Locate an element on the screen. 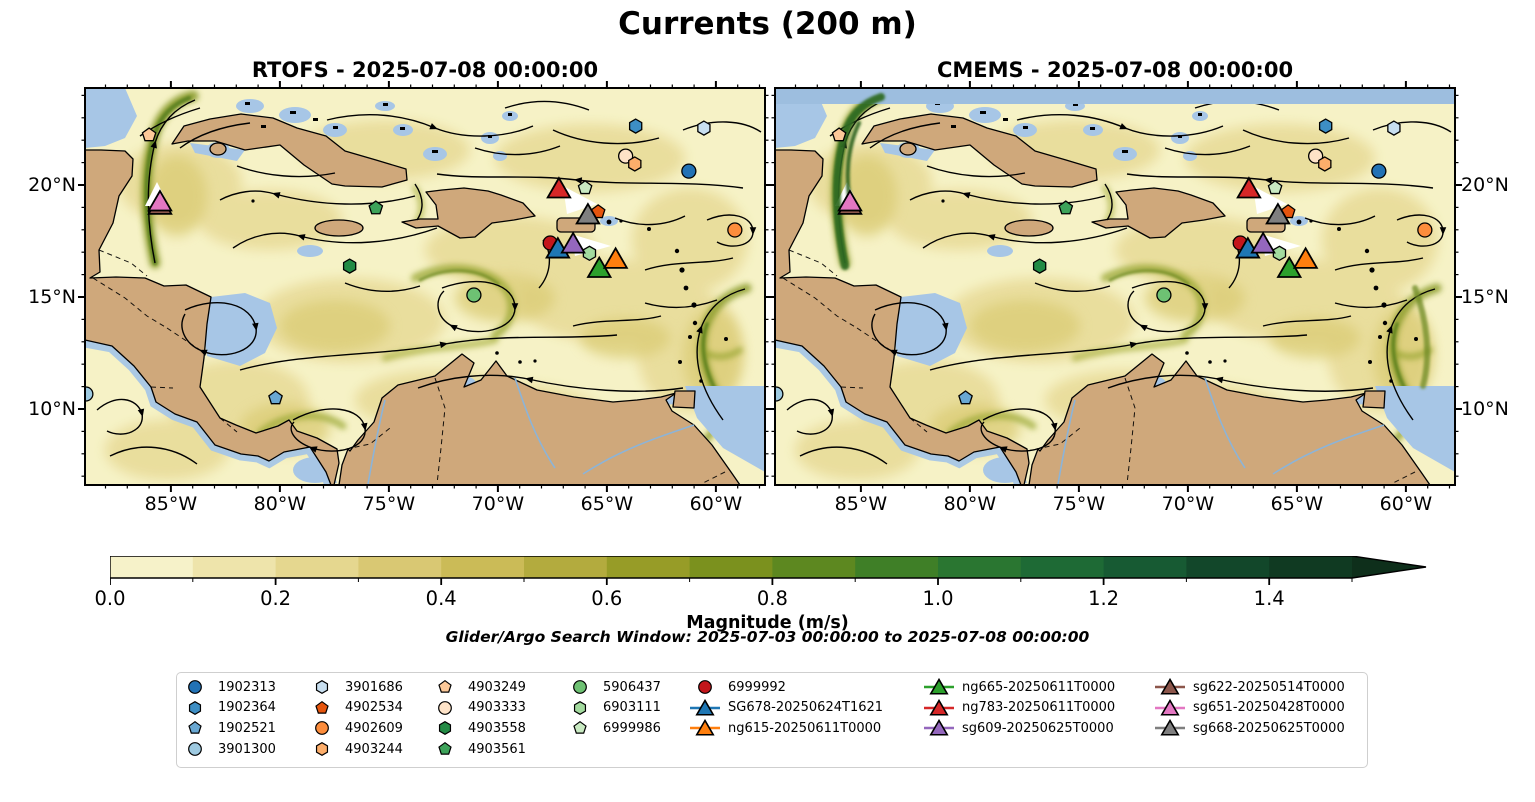 The width and height of the screenshot is (1535, 802). legend-item: 4903558 is located at coordinates (476, 728).